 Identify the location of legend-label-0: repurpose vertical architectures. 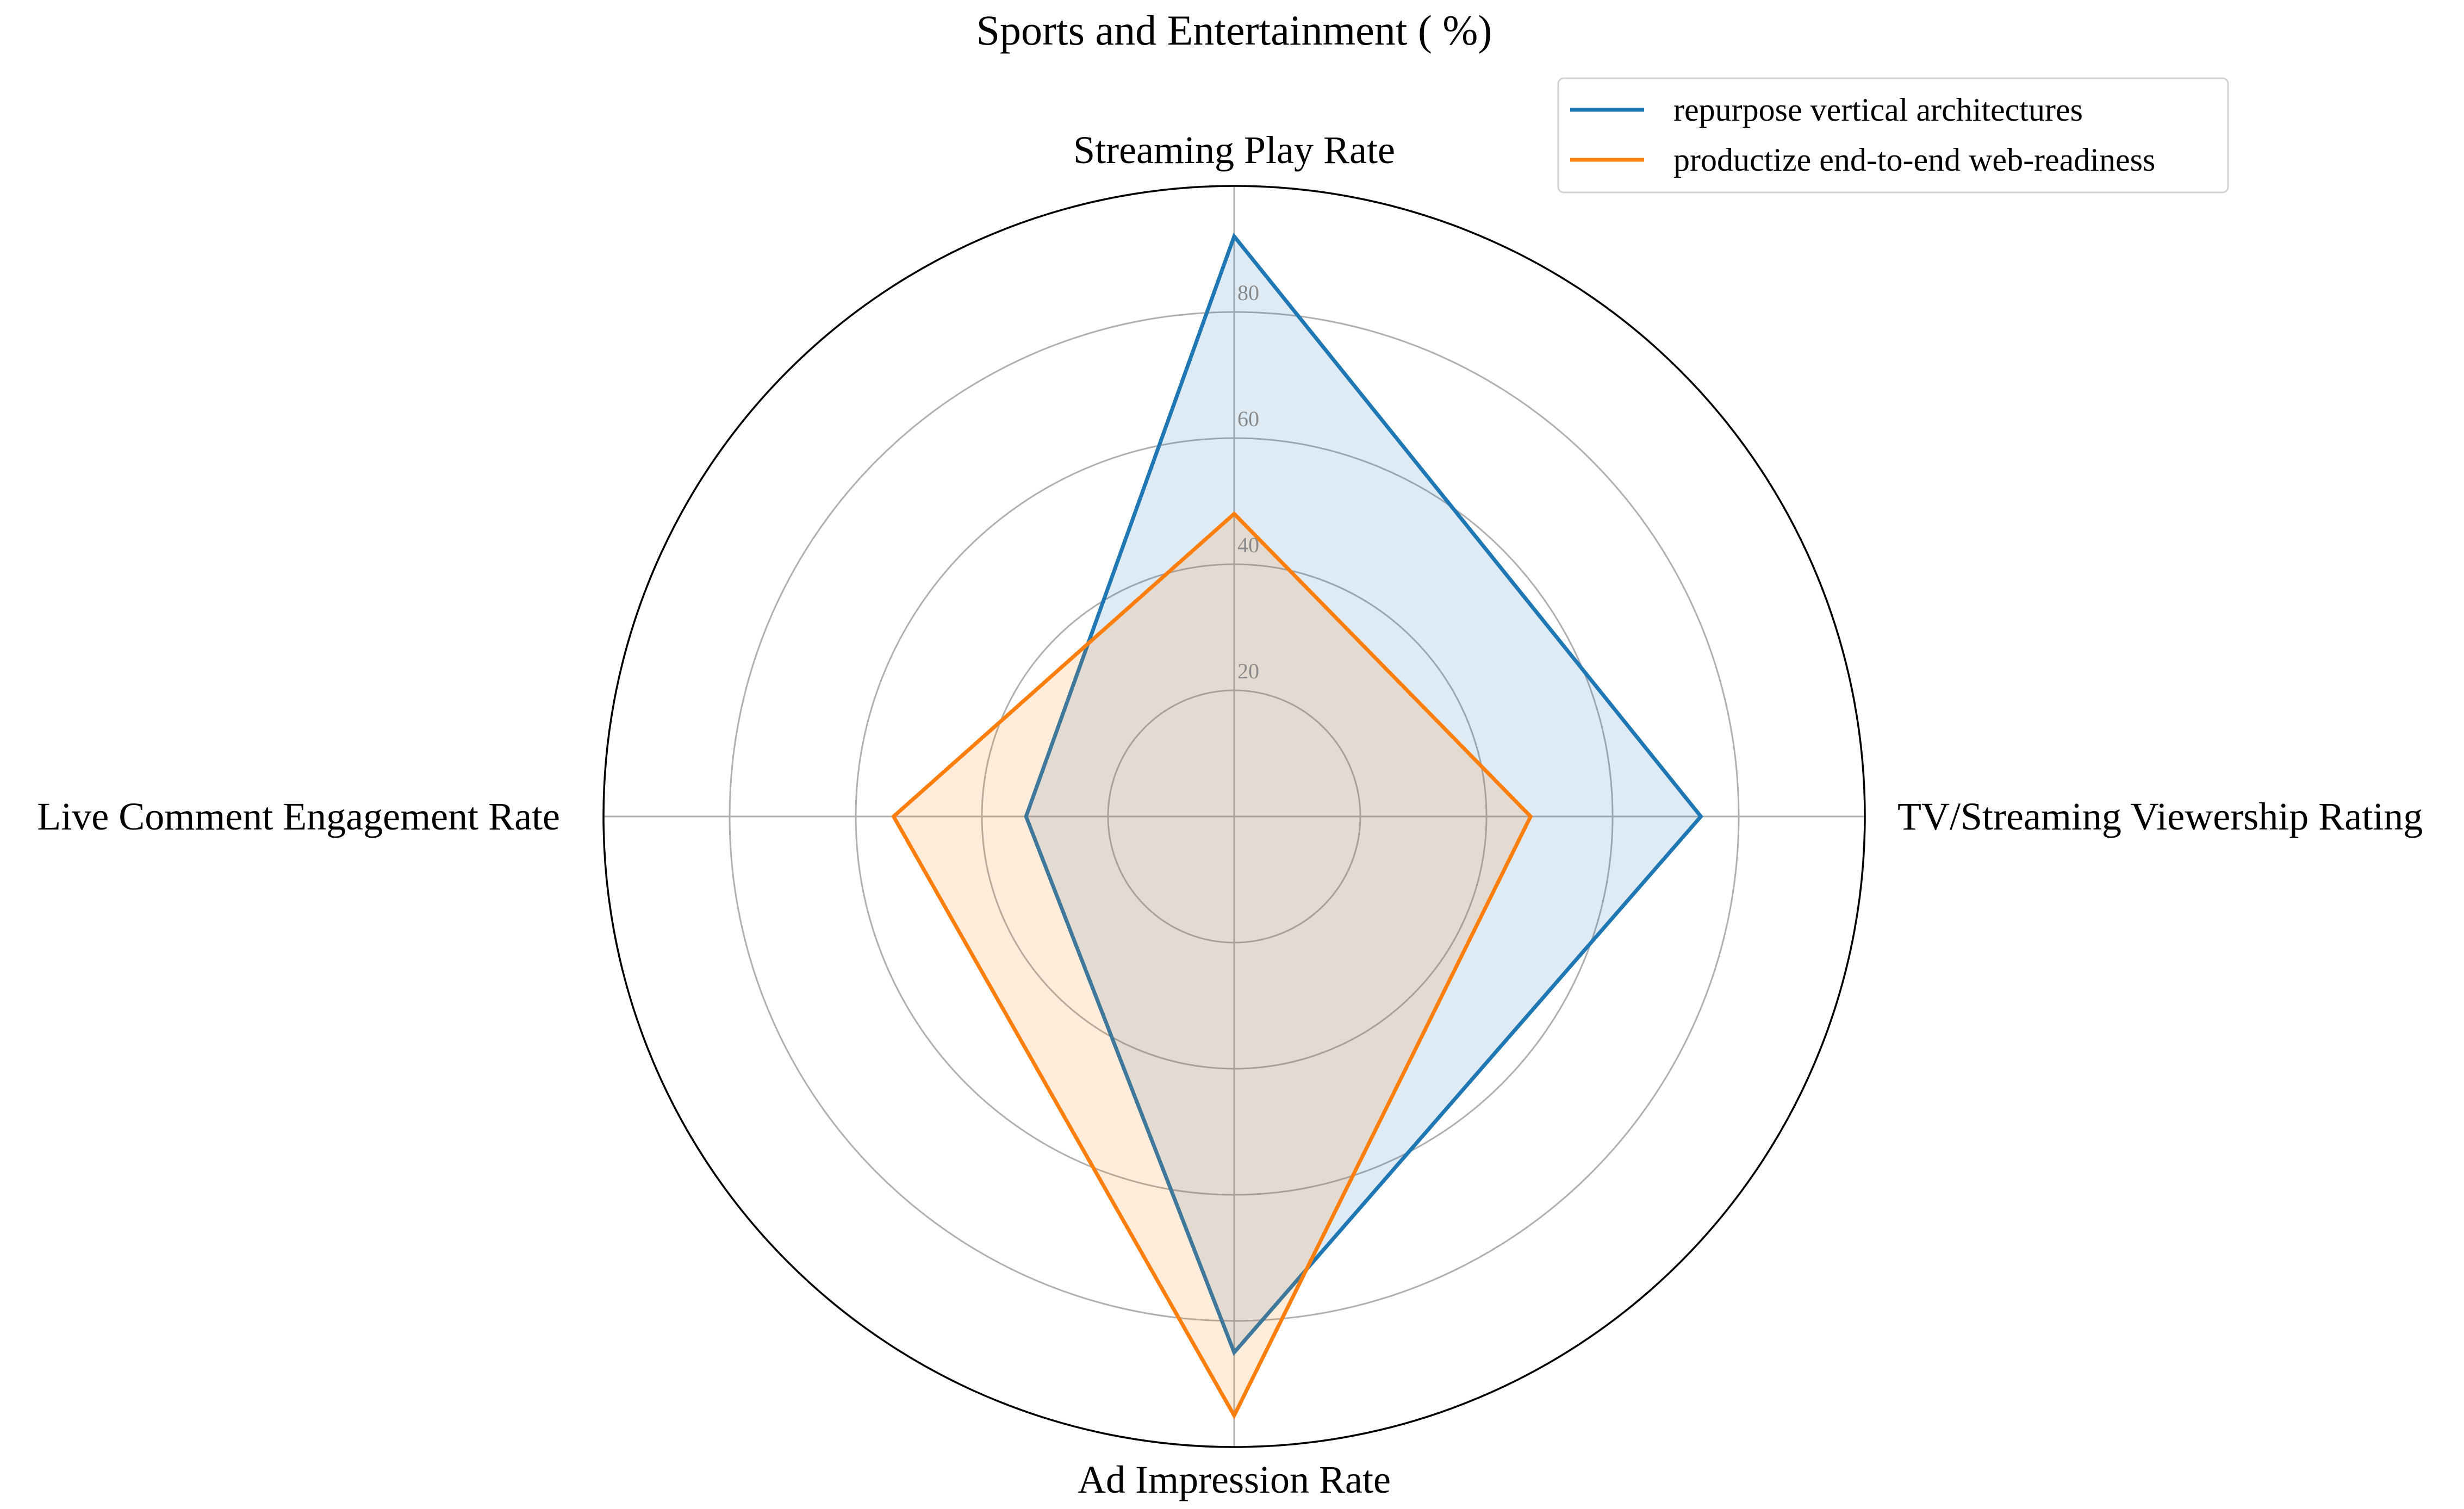
(1878, 110).